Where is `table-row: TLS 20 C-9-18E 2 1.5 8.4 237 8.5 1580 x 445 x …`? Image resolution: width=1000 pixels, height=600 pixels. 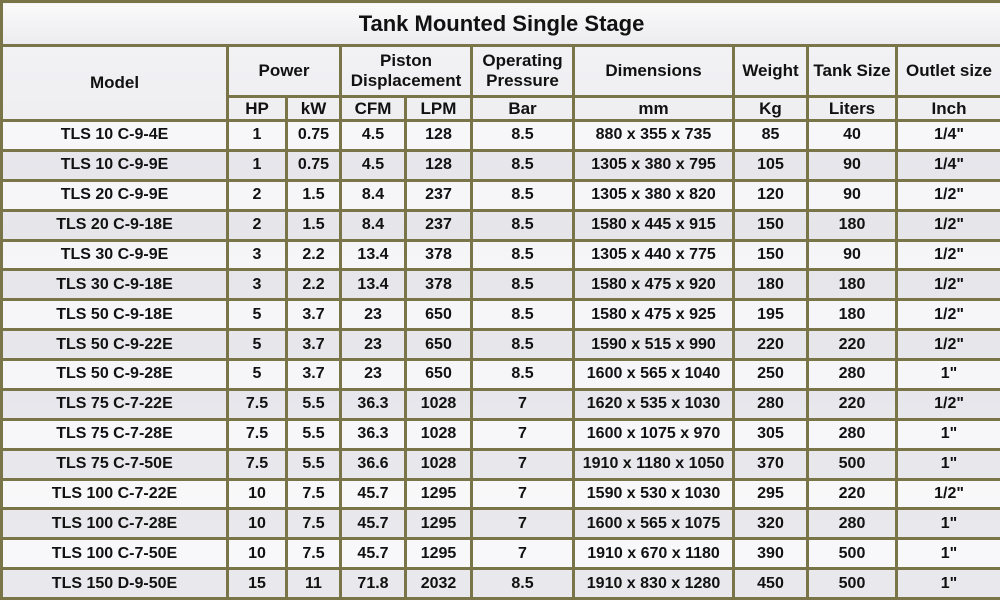
table-row: TLS 20 C-9-18E 2 1.5 8.4 237 8.5 1580 x 445 x … is located at coordinates (500, 225).